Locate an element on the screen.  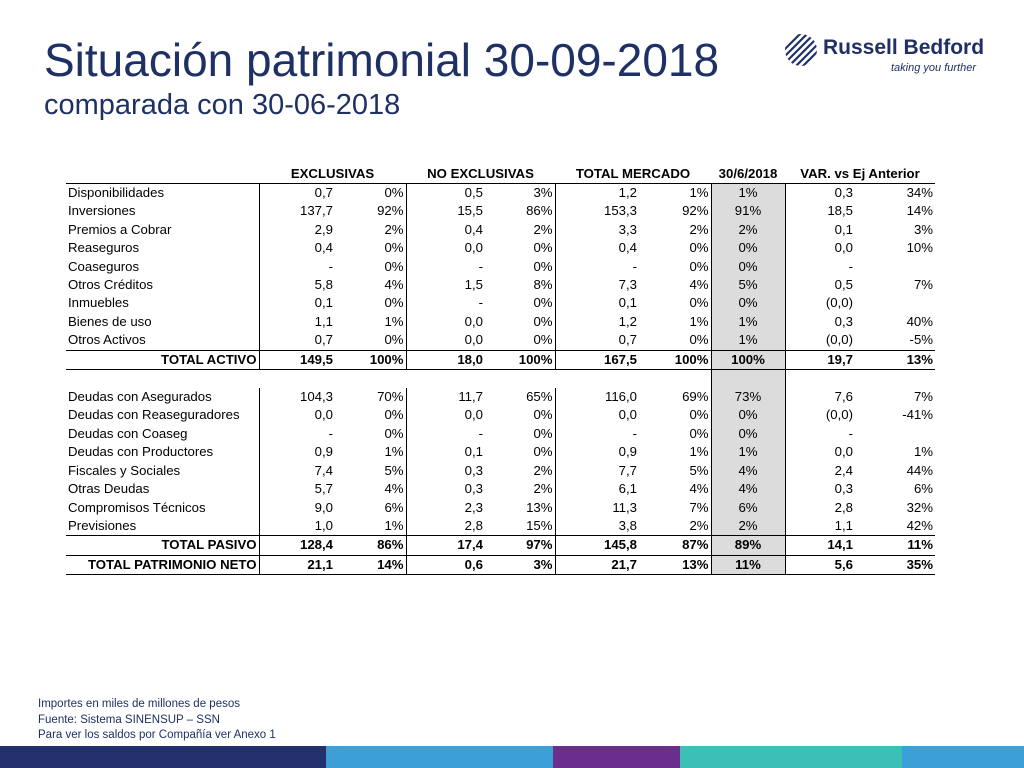
cell-var: 0,1 is located at coordinates (843, 229).